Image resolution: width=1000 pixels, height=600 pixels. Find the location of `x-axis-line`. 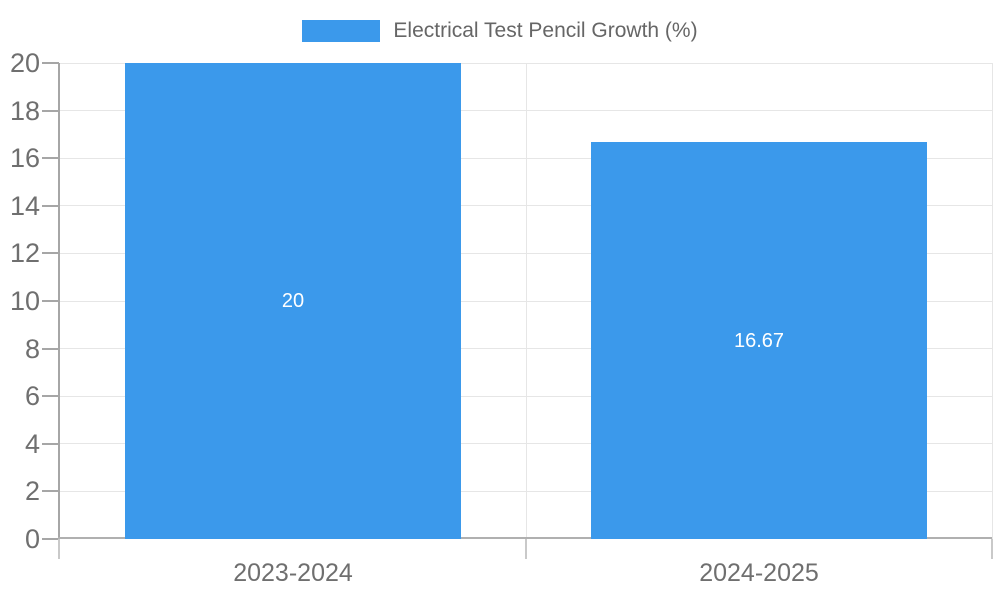

x-axis-line is located at coordinates (525, 538).